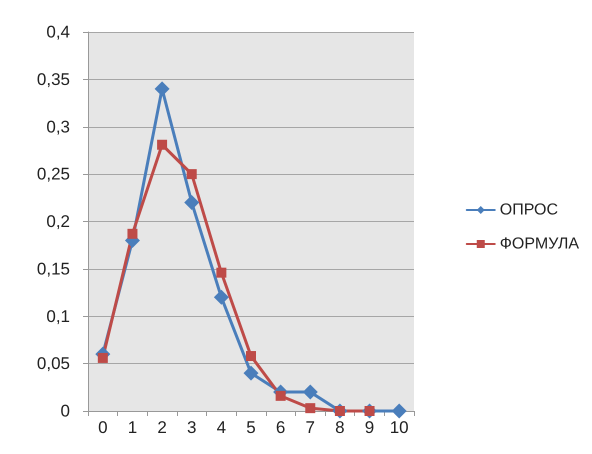 The width and height of the screenshot is (592, 454). Describe the element at coordinates (191, 427) in the screenshot. I see `x-tick-label: 3` at that location.